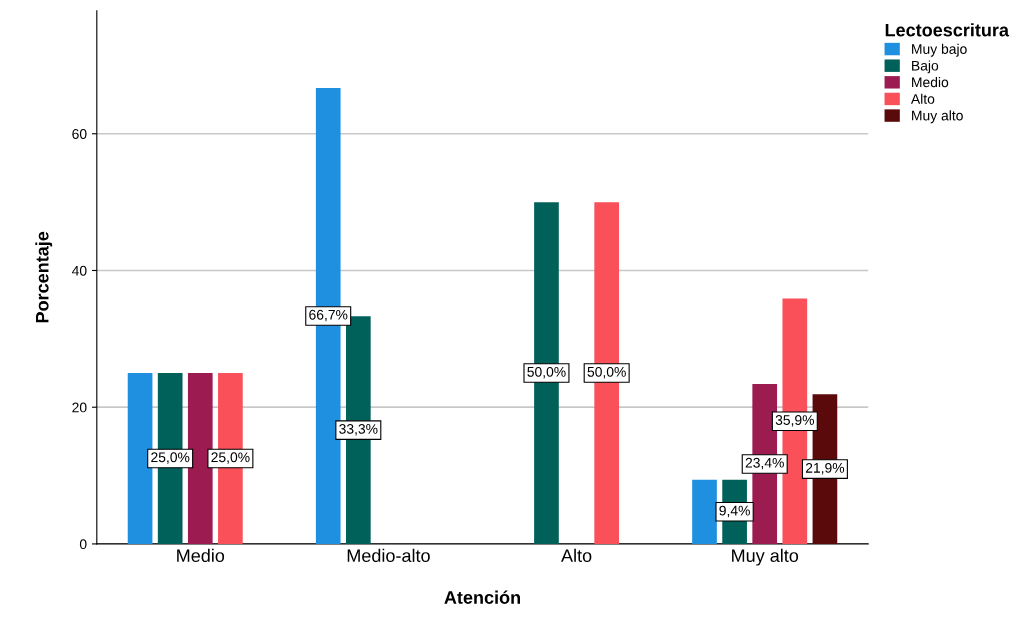  I want to click on data-label: 9,4%, so click(734, 511).